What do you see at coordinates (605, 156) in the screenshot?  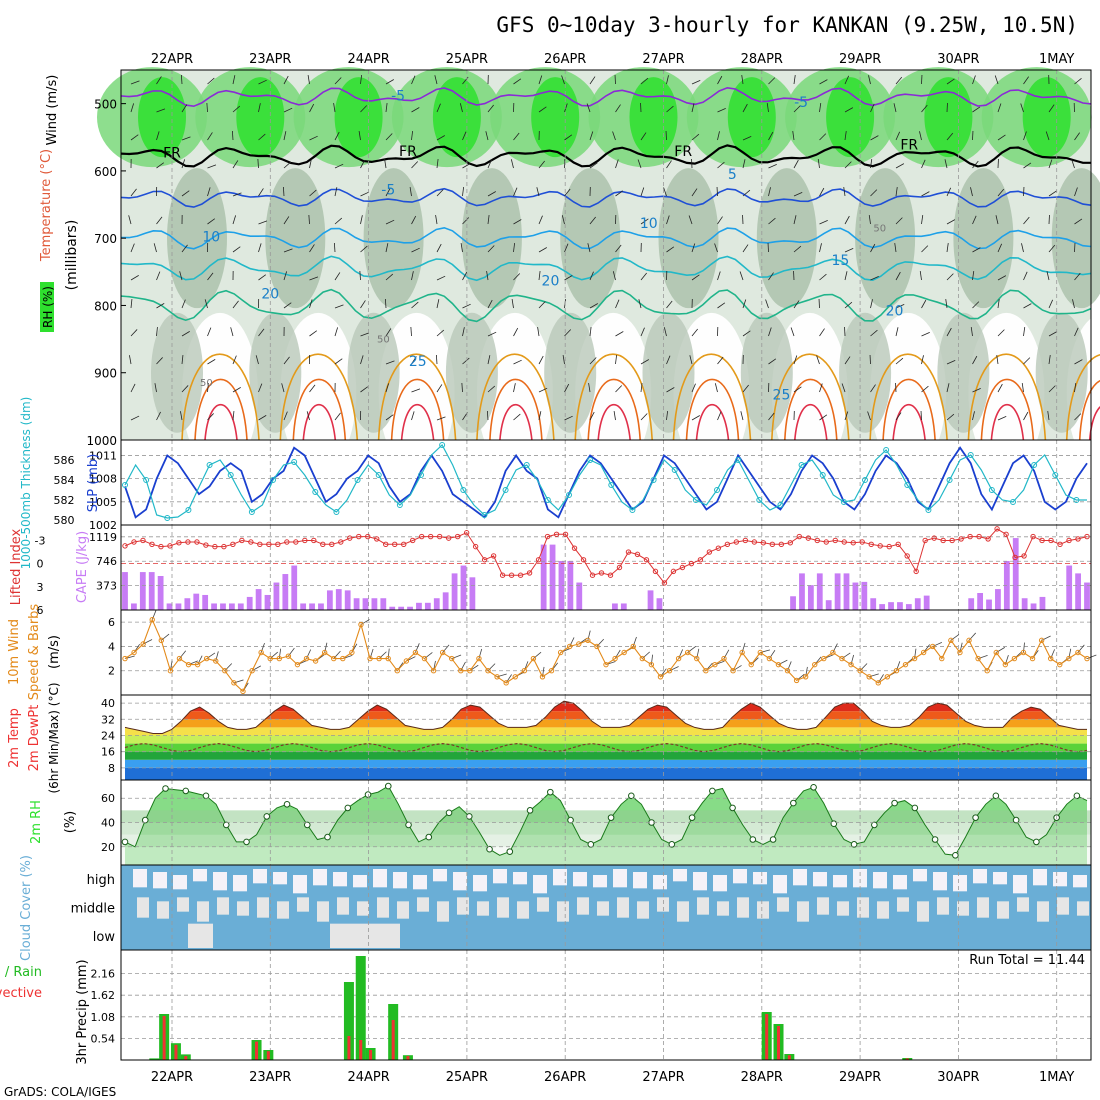 I see `freezing-level-line` at bounding box center [605, 156].